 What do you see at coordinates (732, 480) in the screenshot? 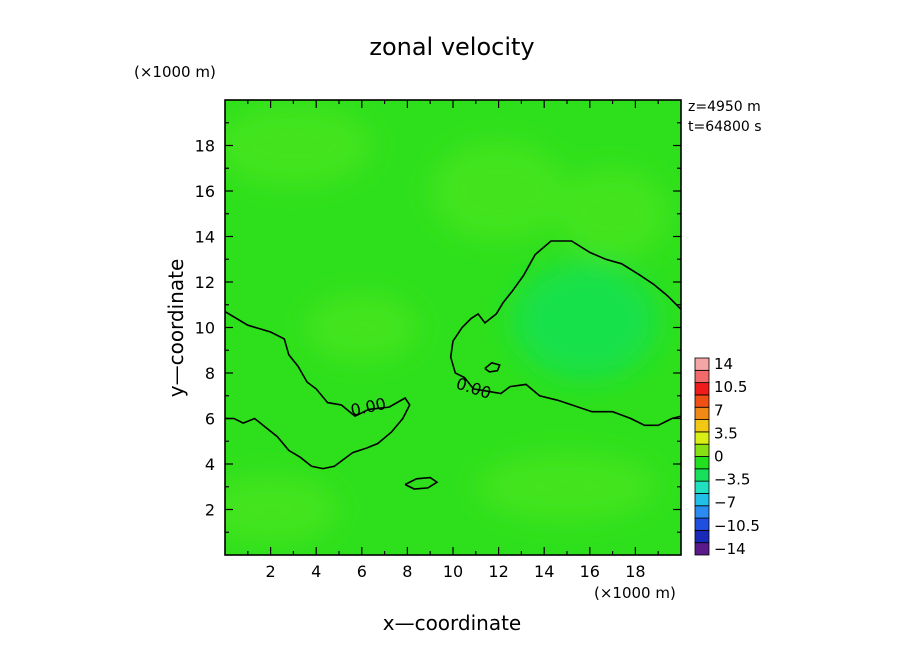
I see `colorbar-label-5: −3.5` at bounding box center [732, 480].